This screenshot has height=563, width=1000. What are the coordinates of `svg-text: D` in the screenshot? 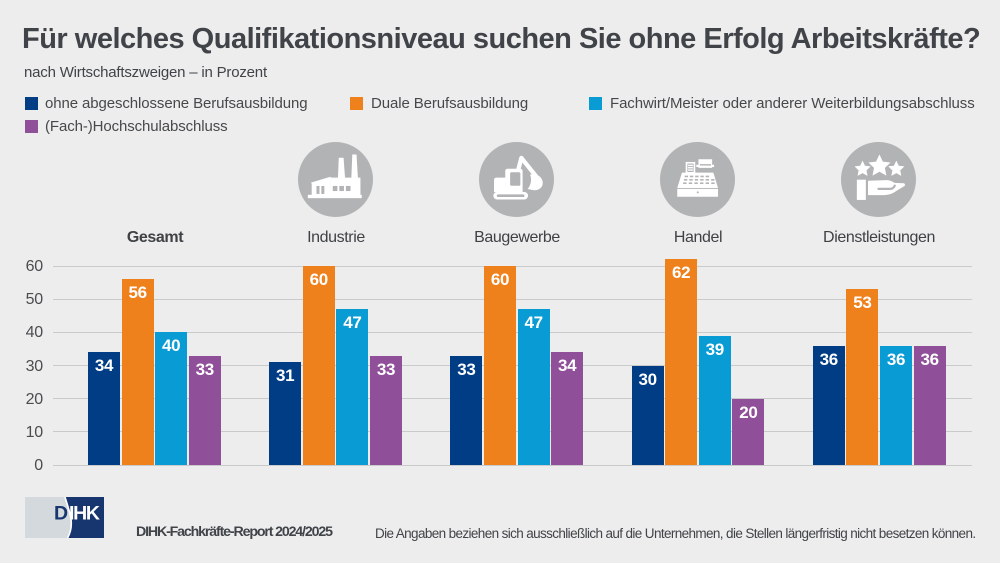 It's located at (61, 513).